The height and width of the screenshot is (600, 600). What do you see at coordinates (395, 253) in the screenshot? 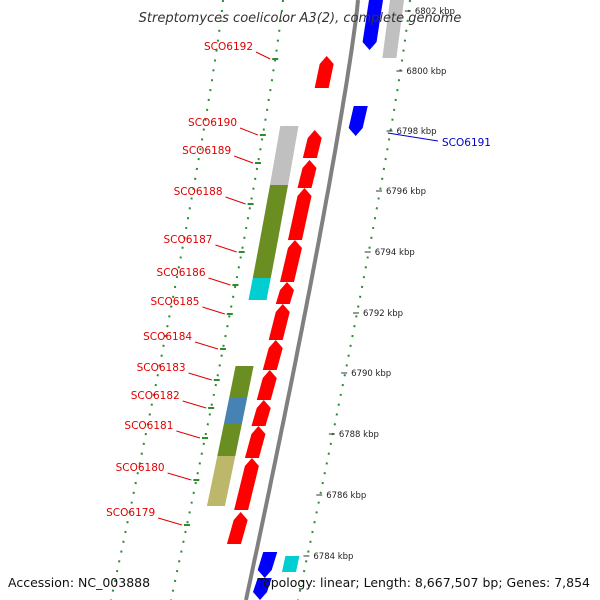
I see `scale-tick-label-5: 6794 kbp` at bounding box center [395, 253].